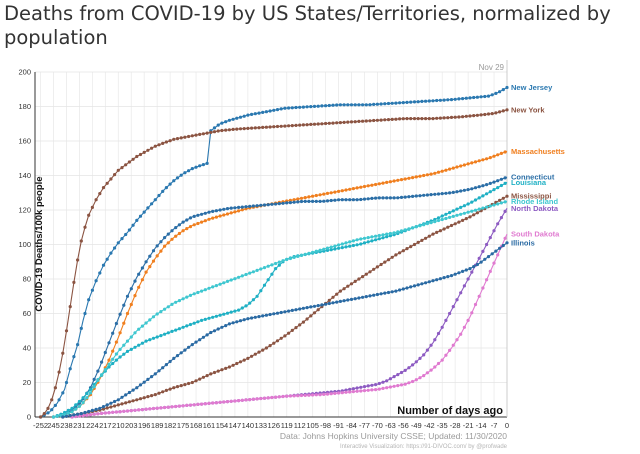 The image size is (640, 454). What do you see at coordinates (450, 411) in the screenshot?
I see `x-axis-label: Number of days ago` at bounding box center [450, 411].